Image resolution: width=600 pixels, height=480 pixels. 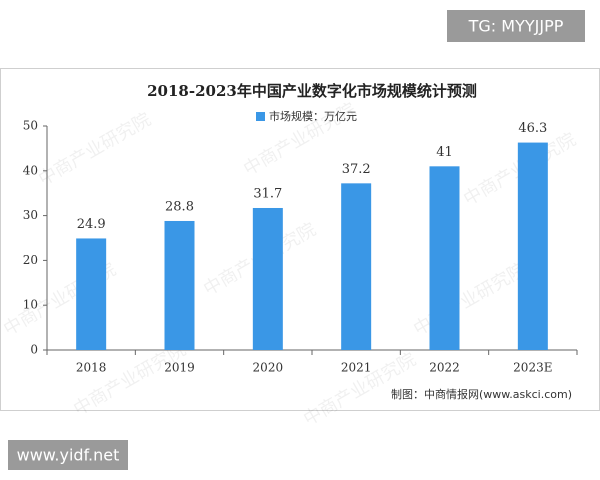 I want to click on value-label: 41, so click(x=444, y=152).